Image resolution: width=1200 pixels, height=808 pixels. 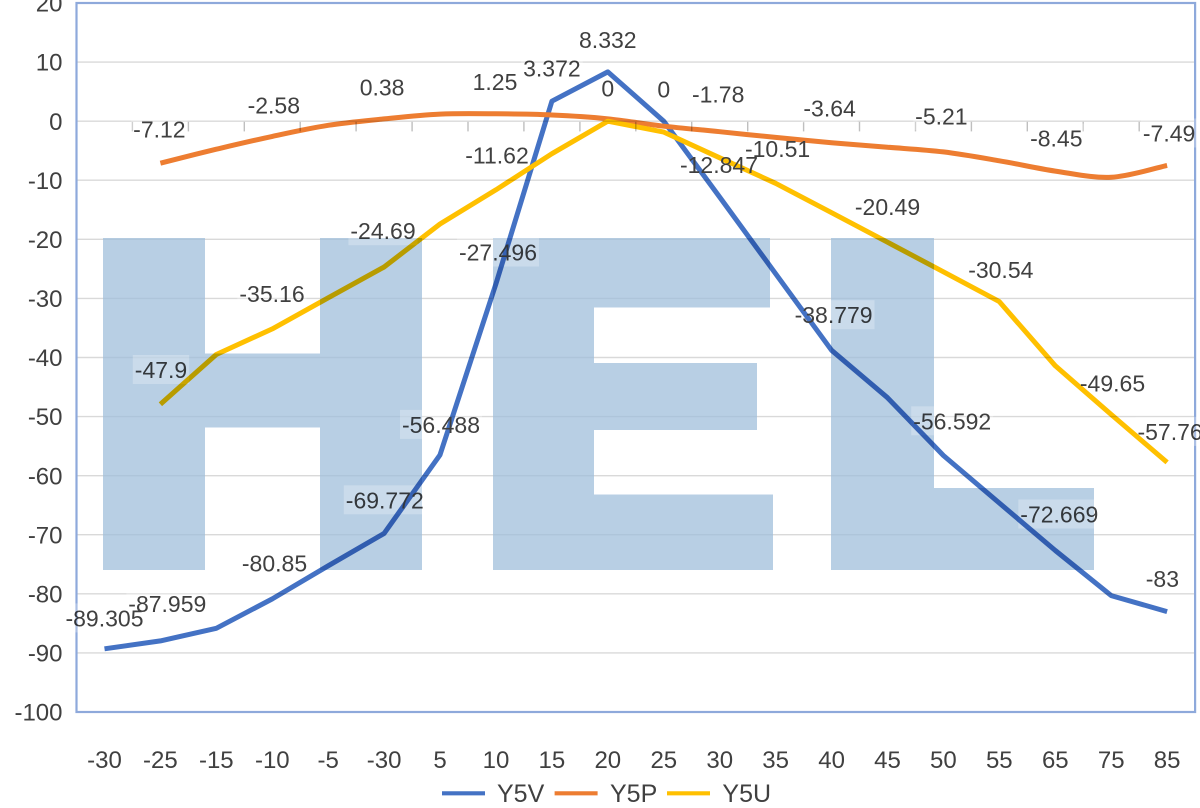 I want to click on svg-text: -90, so click(x=45, y=654).